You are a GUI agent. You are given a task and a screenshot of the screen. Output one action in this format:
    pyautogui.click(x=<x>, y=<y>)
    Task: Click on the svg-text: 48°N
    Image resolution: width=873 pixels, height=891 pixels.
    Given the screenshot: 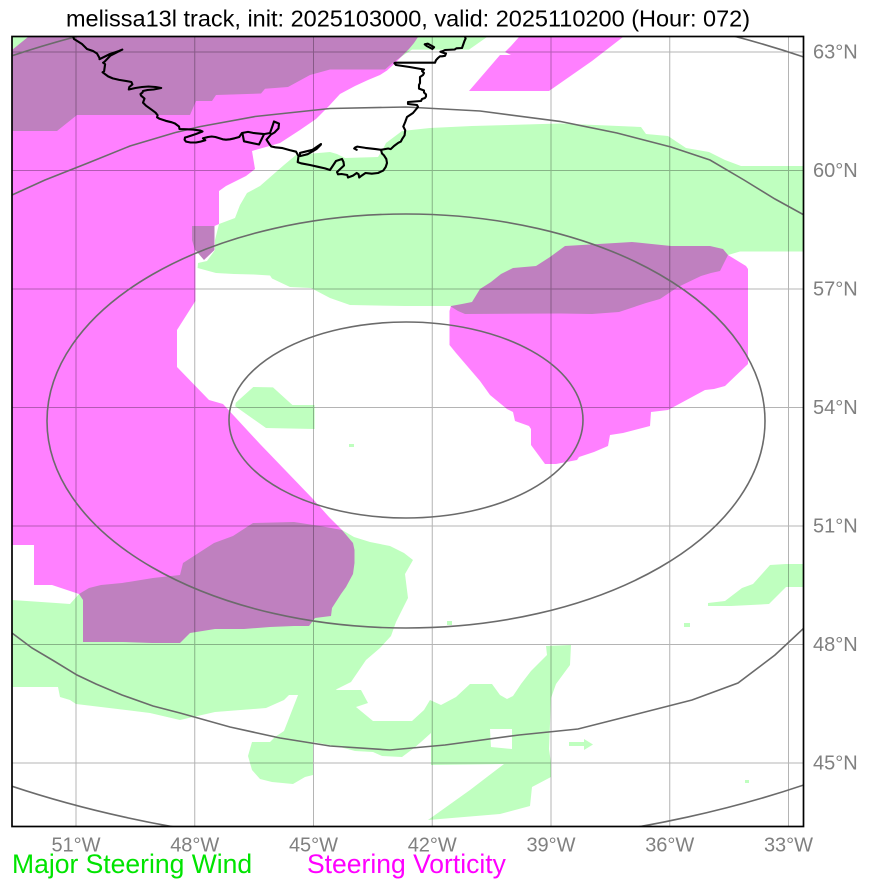 What is the action you would take?
    pyautogui.click(x=835, y=645)
    